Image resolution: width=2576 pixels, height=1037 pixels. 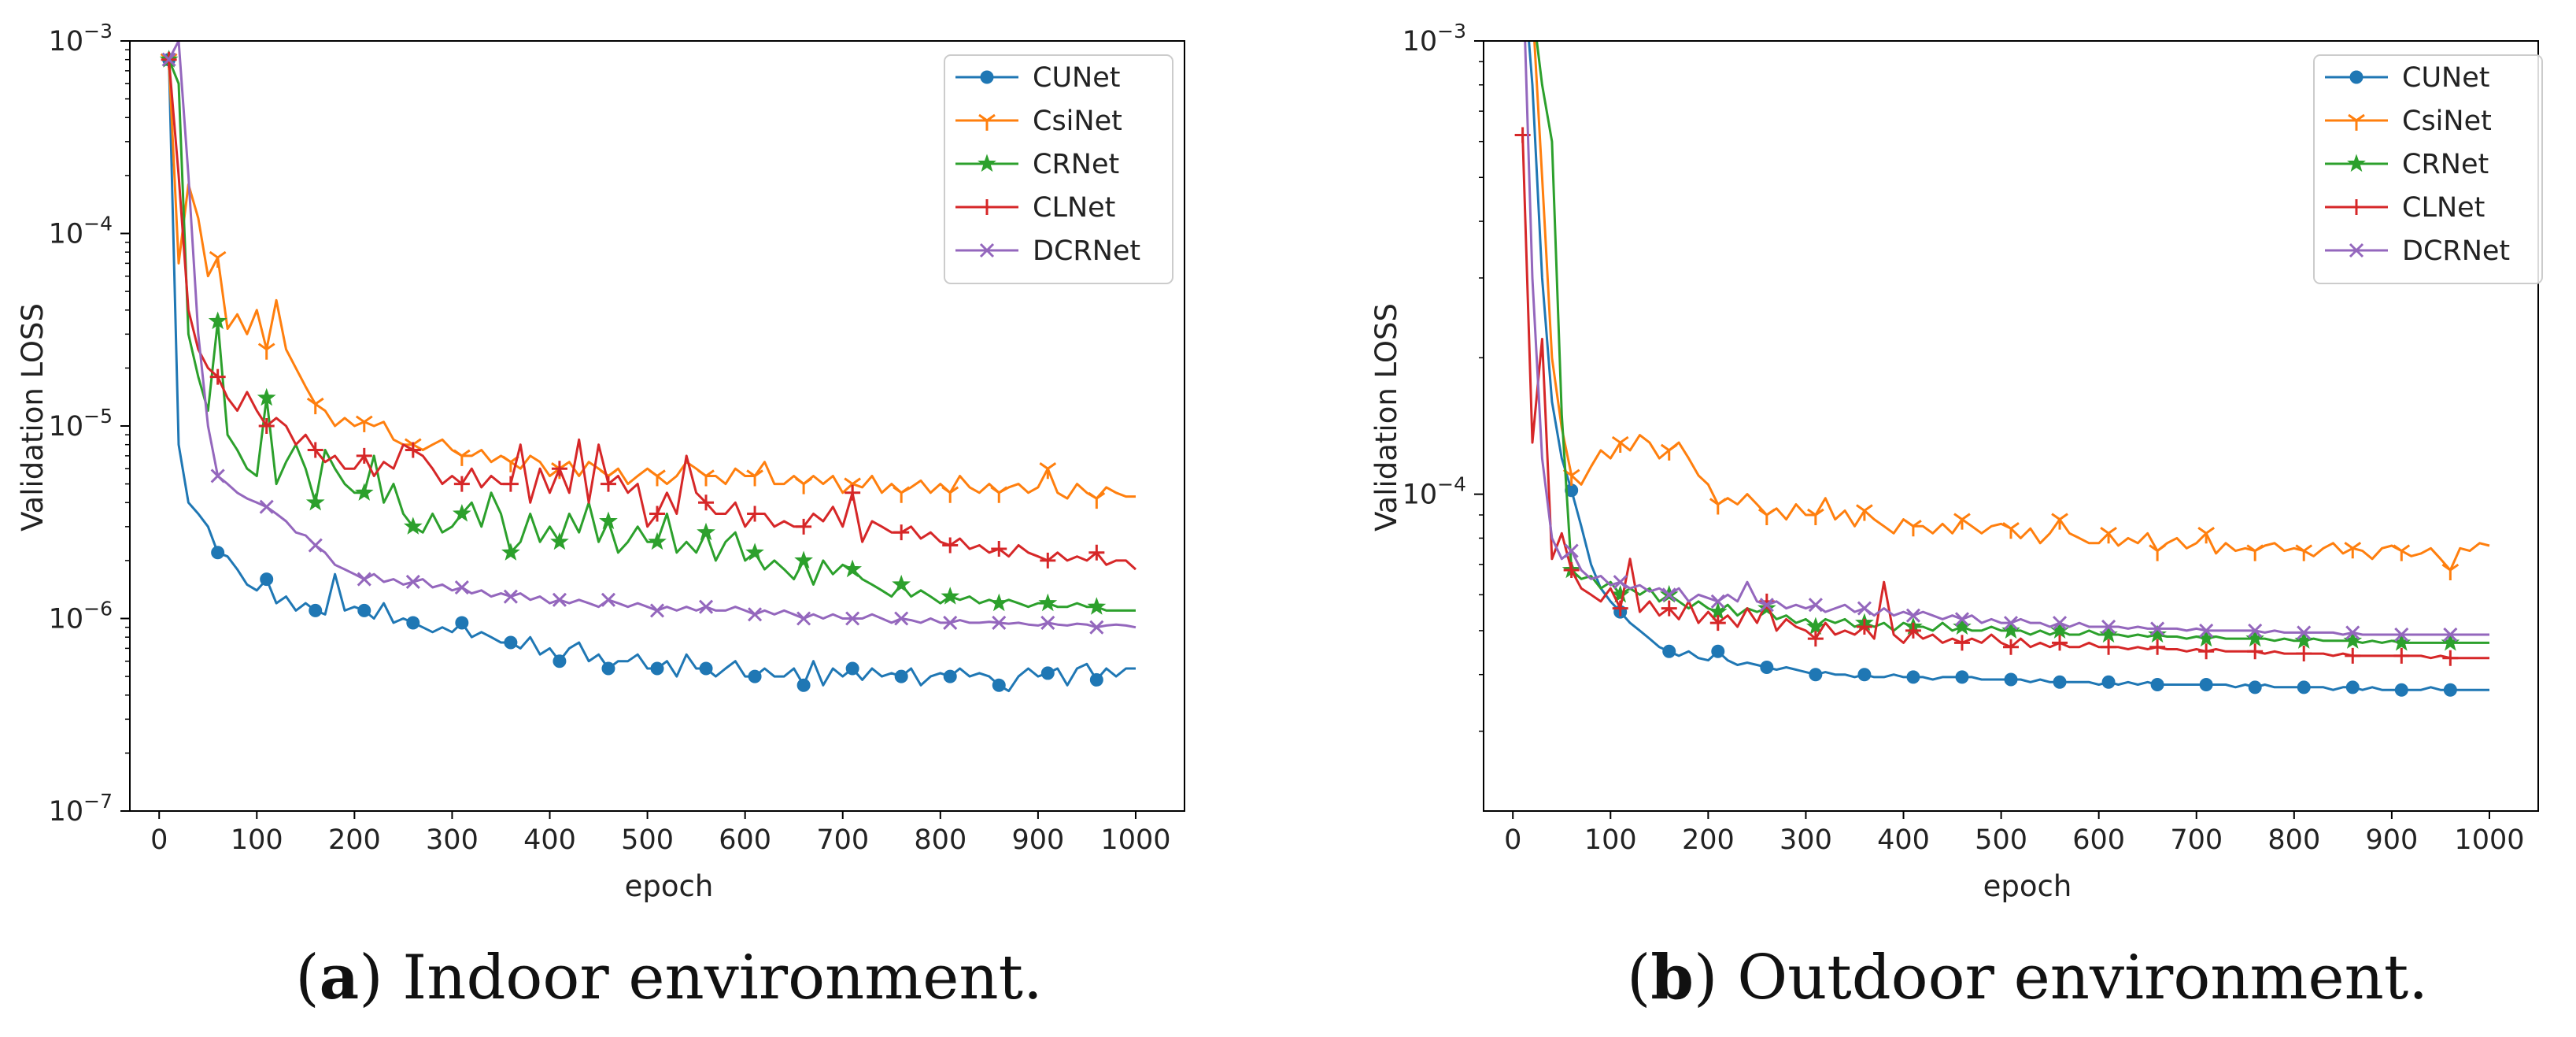 I want to click on indoor-csinet-point, so click(x=462, y=457).